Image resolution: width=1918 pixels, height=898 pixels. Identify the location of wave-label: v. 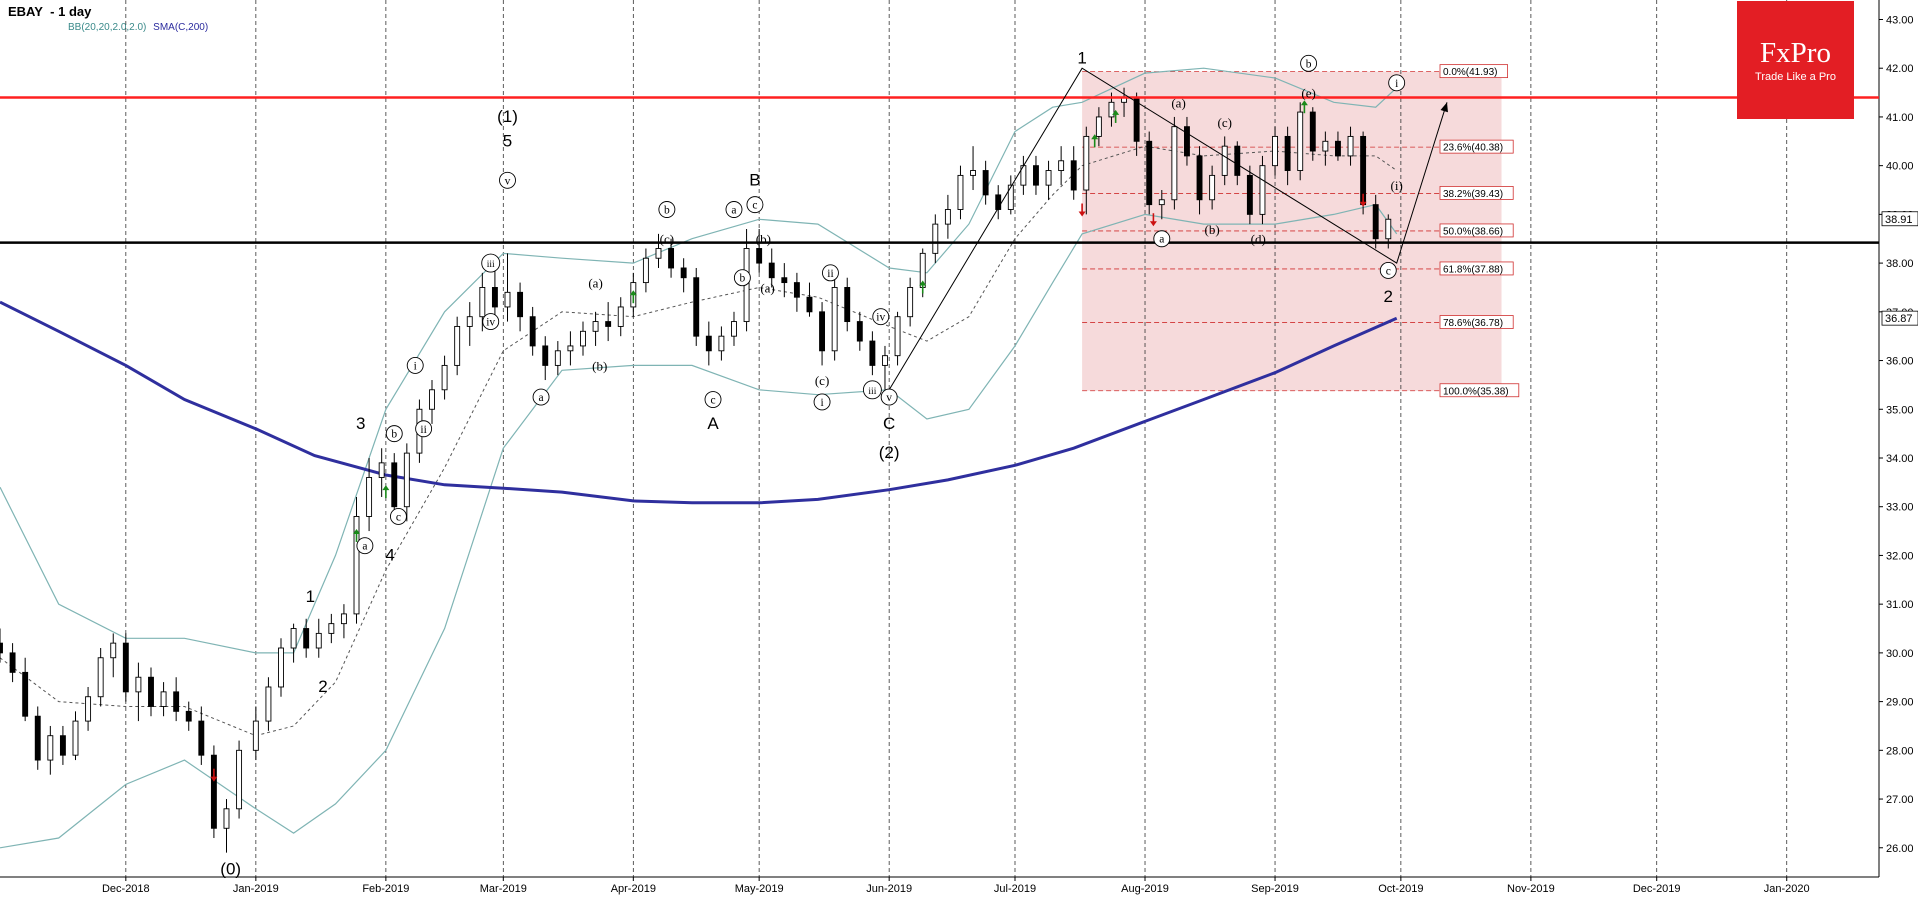
(889, 397).